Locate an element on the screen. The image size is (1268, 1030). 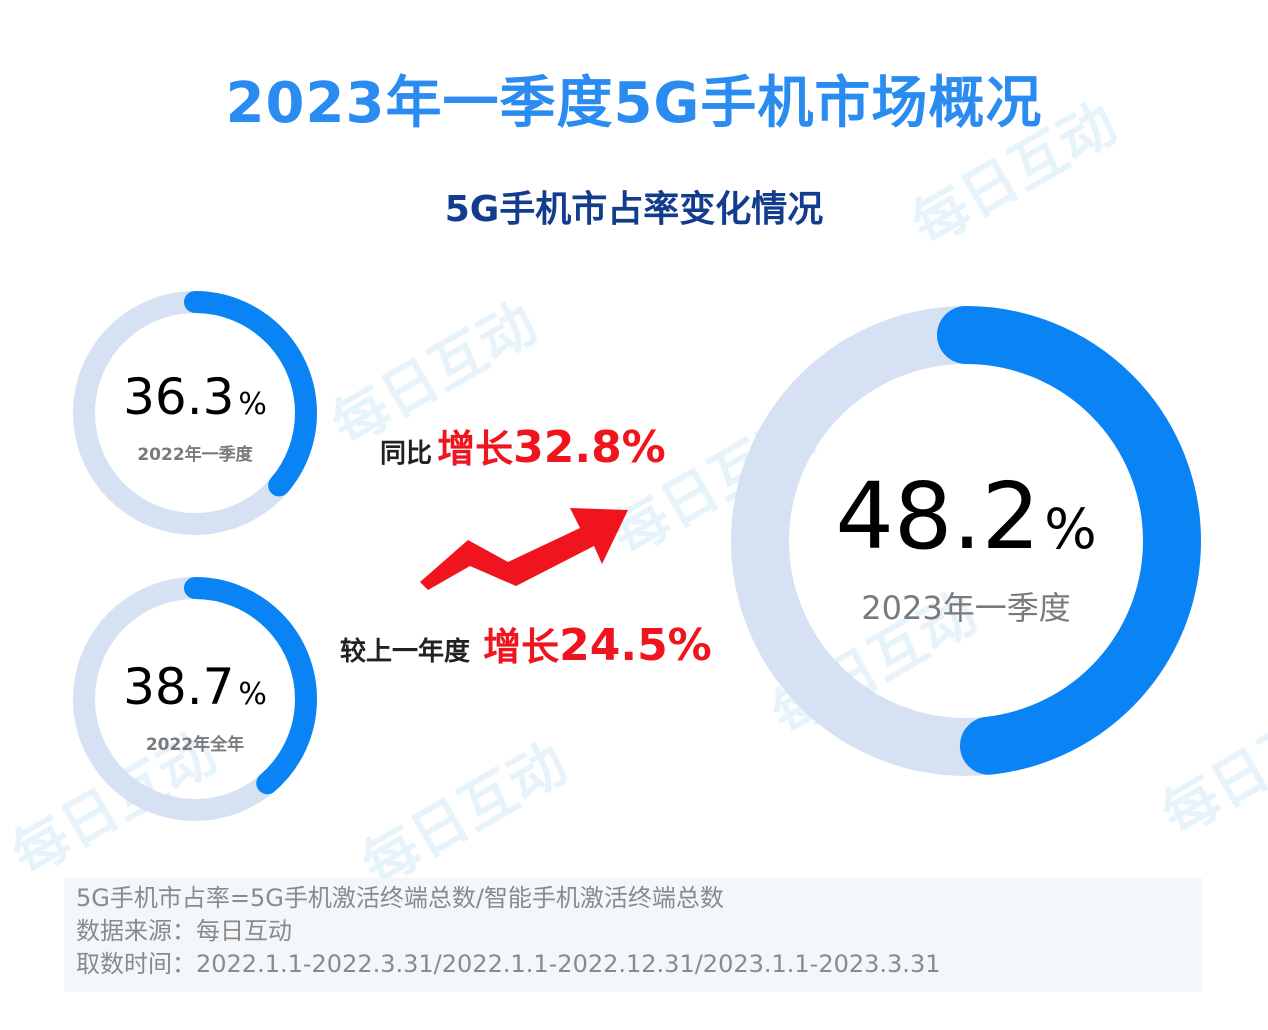
upward-trend-arrow-icon is located at coordinates (524, 549).